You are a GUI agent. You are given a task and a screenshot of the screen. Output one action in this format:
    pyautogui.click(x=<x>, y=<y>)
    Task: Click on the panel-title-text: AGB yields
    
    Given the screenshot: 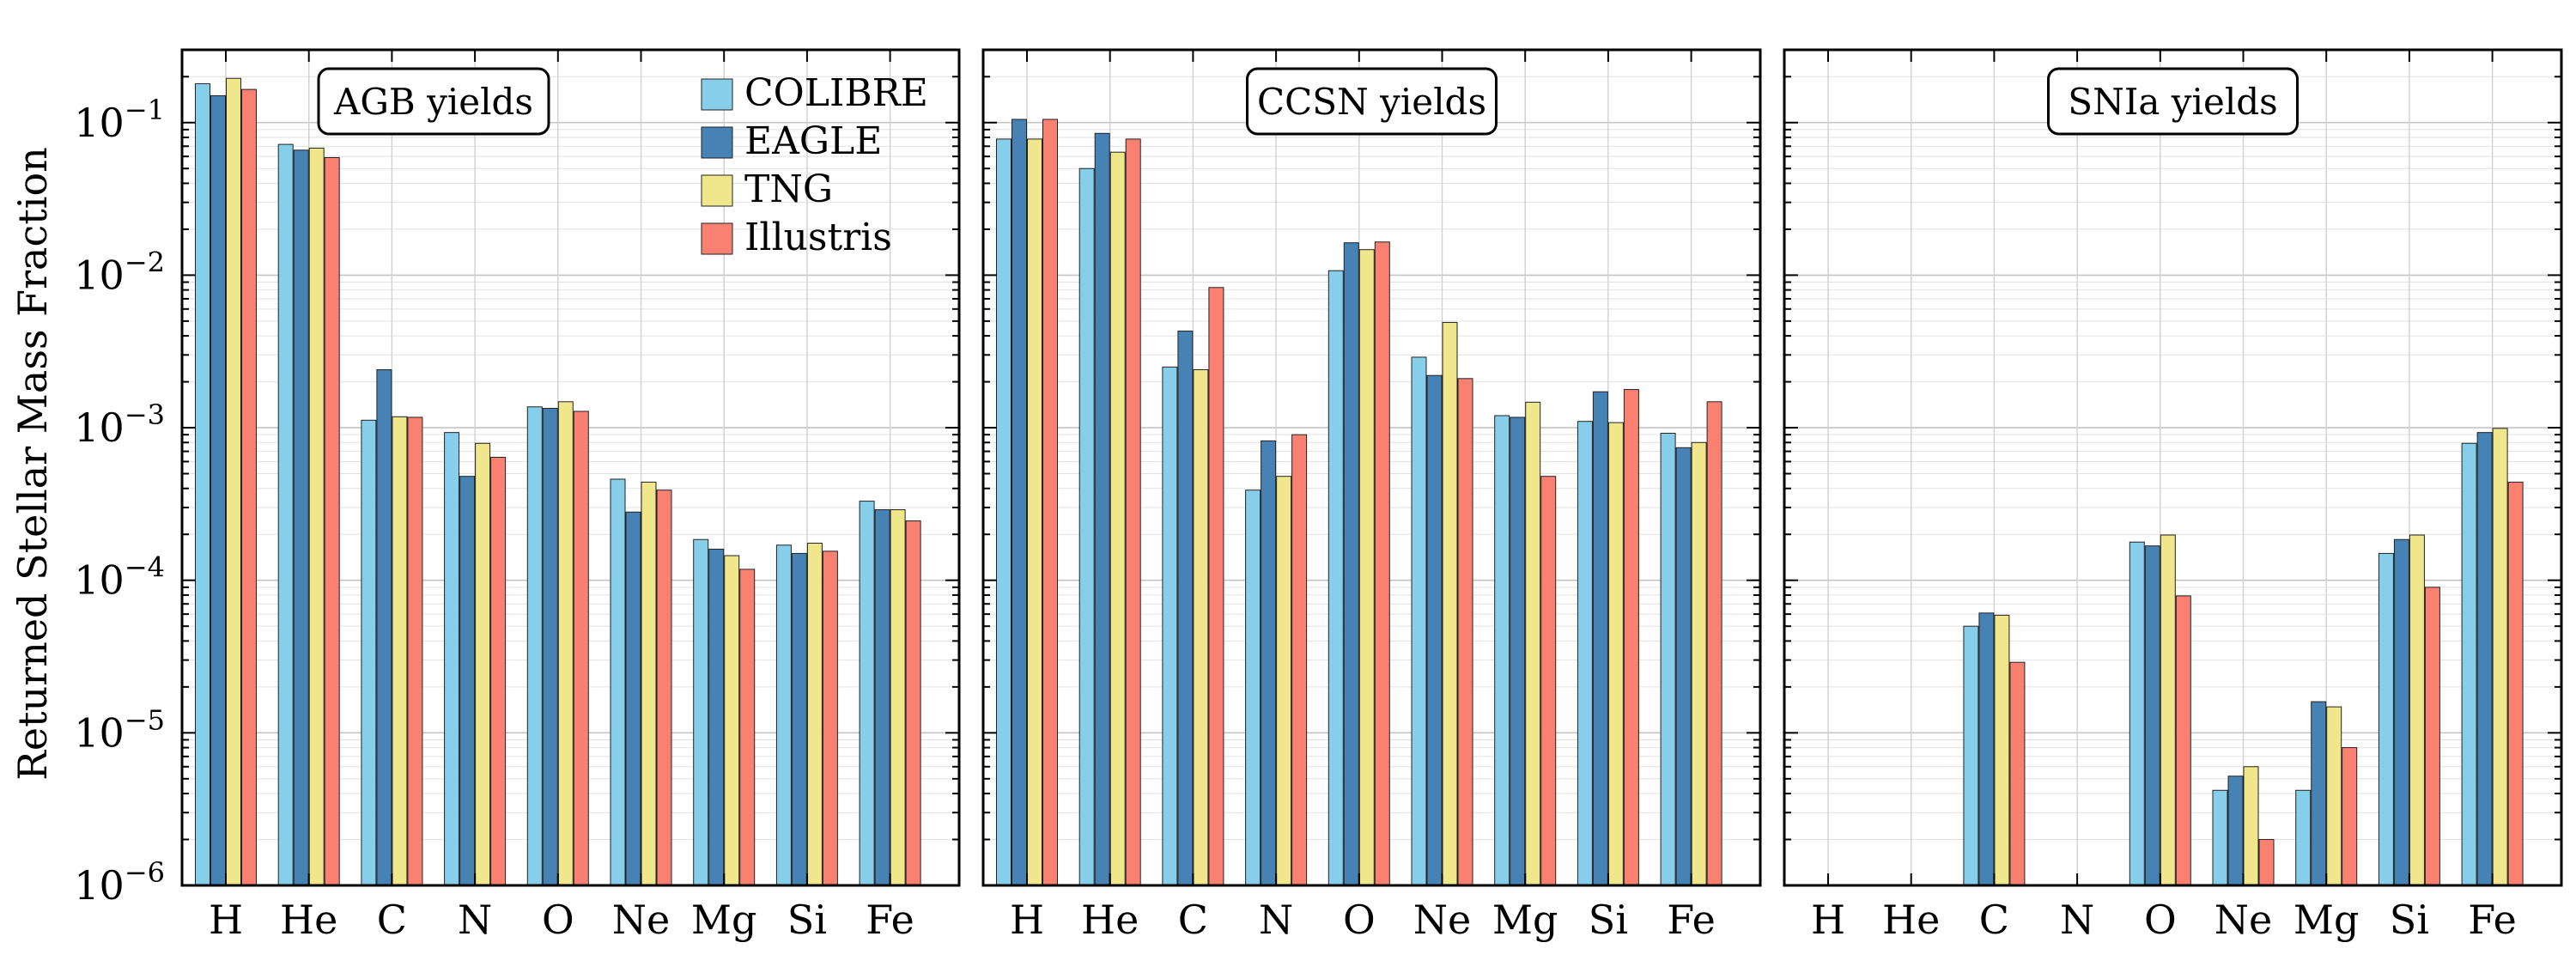 What is the action you would take?
    pyautogui.click(x=433, y=102)
    